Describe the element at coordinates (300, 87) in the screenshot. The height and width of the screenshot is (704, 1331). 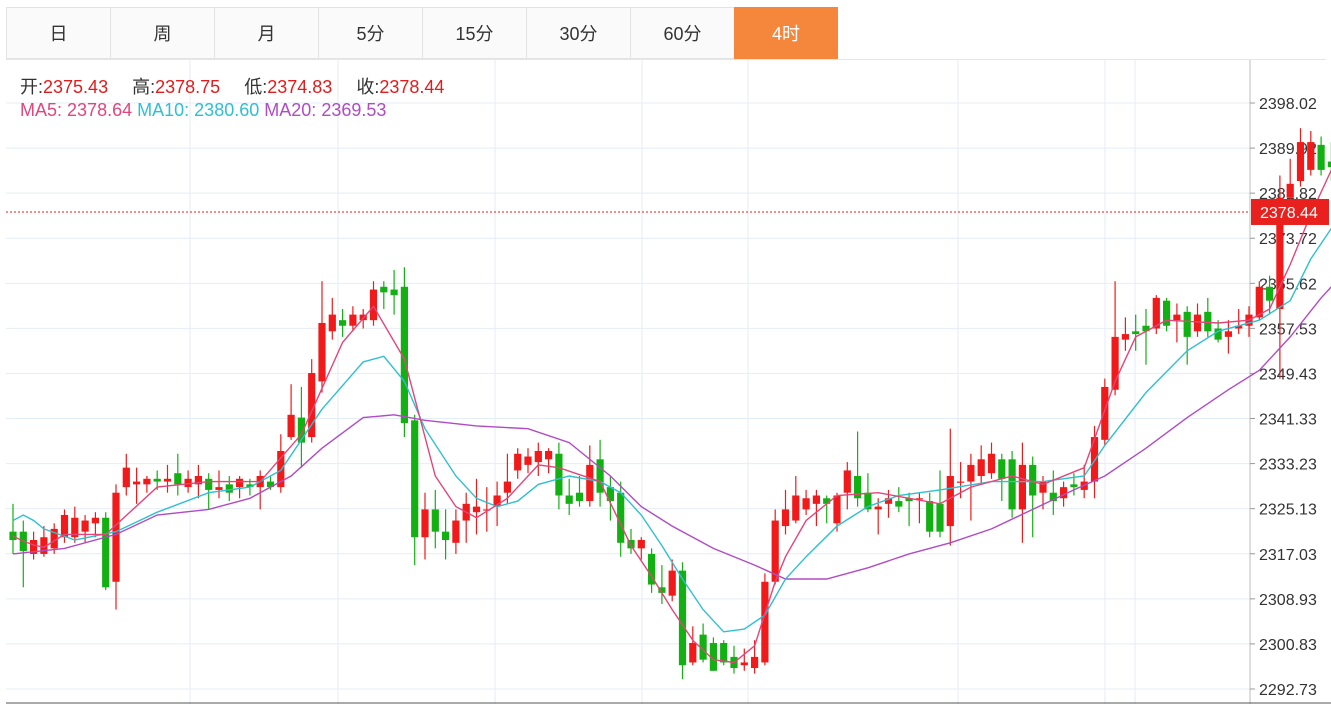
I see `low-value: 2374.83` at that location.